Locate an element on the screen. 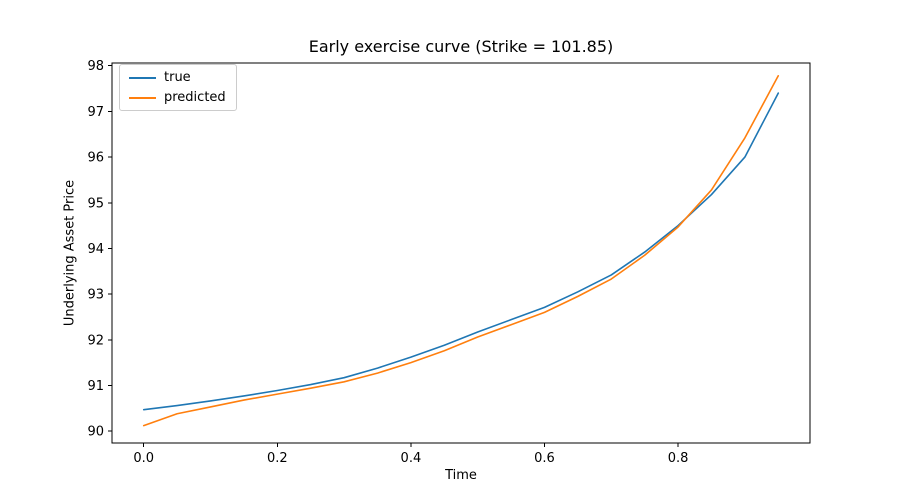 This screenshot has height=500, width=900. x-axis-label: Time is located at coordinates (461, 475).